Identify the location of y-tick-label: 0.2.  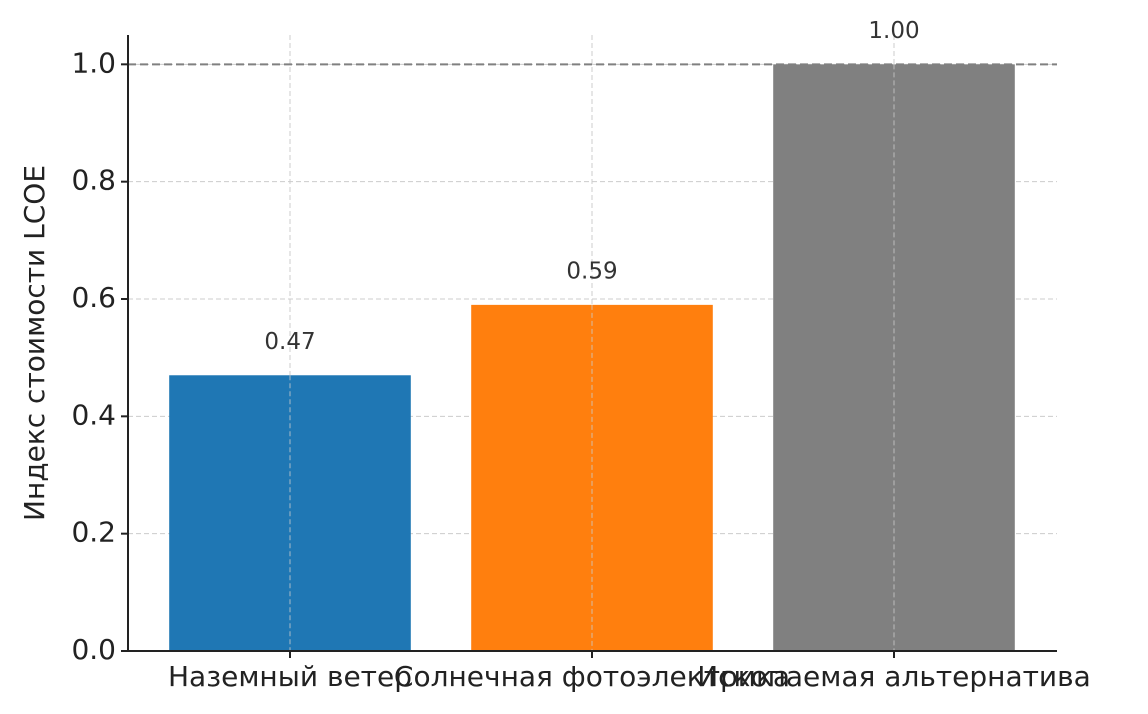
(93, 532).